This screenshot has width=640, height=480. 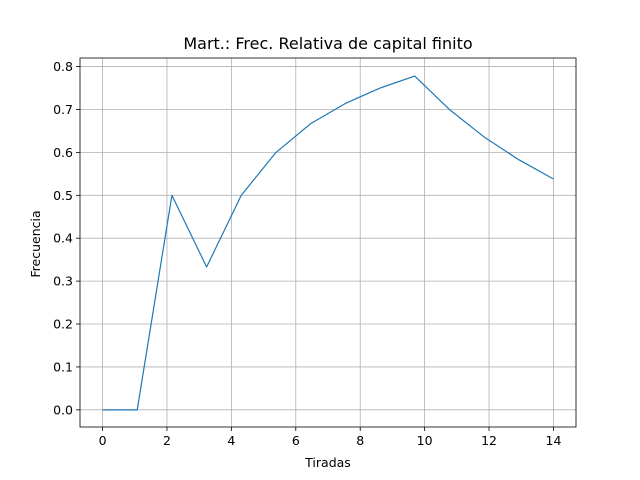 I want to click on x-tick-label: 14, so click(x=554, y=440).